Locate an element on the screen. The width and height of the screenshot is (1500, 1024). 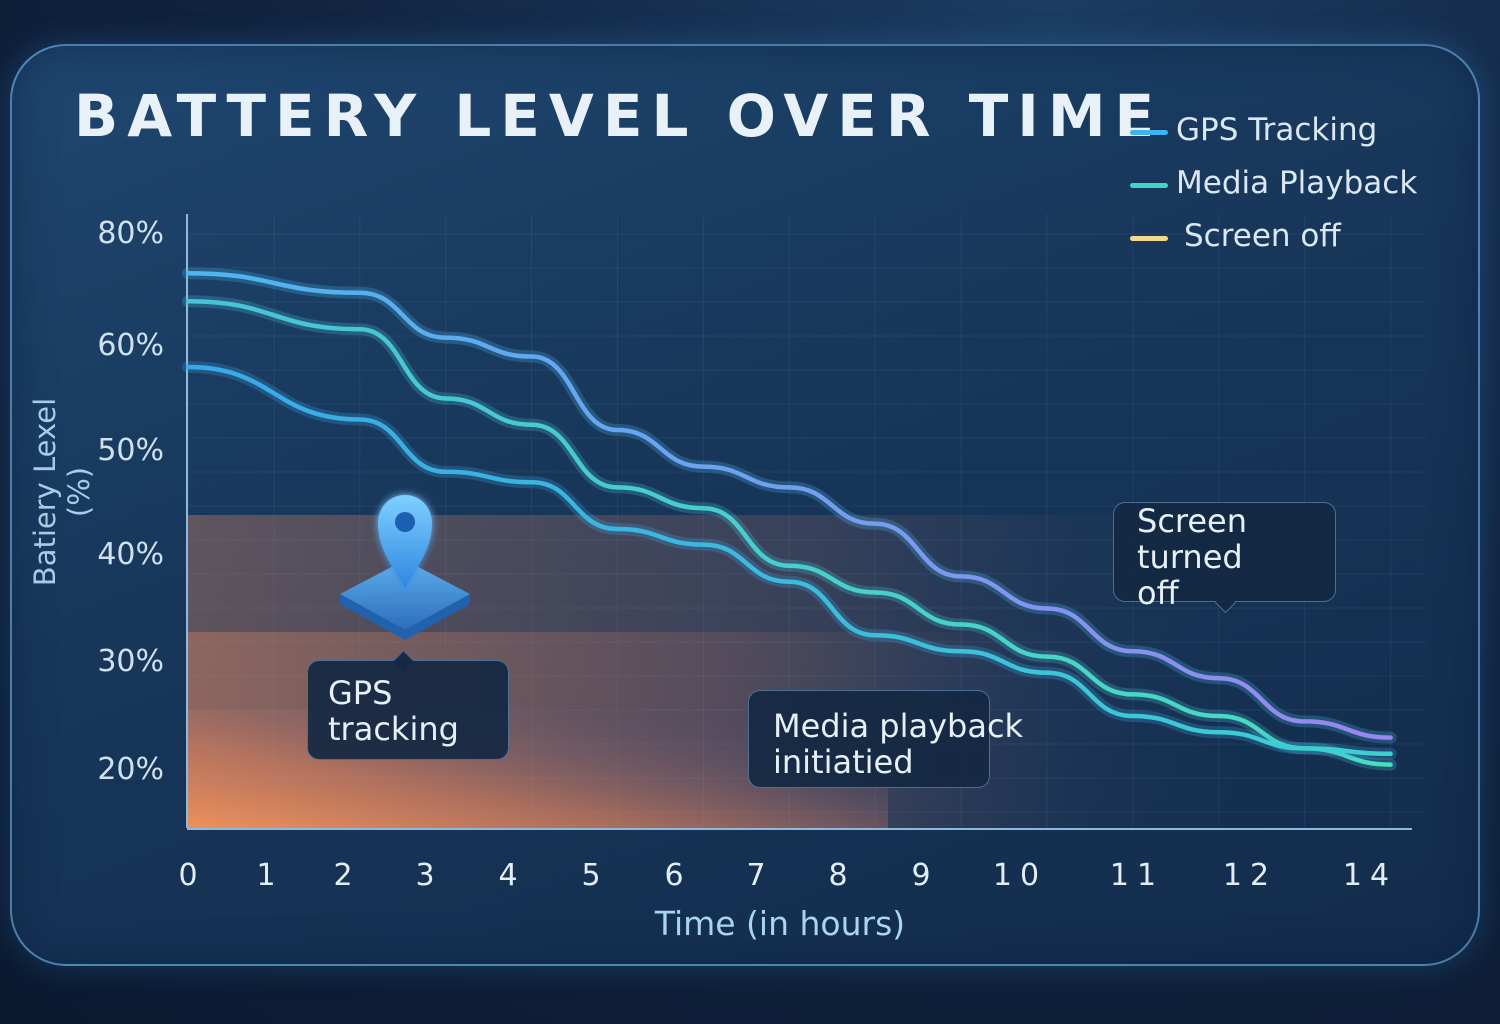
legend-swatch-media is located at coordinates (1149, 185).